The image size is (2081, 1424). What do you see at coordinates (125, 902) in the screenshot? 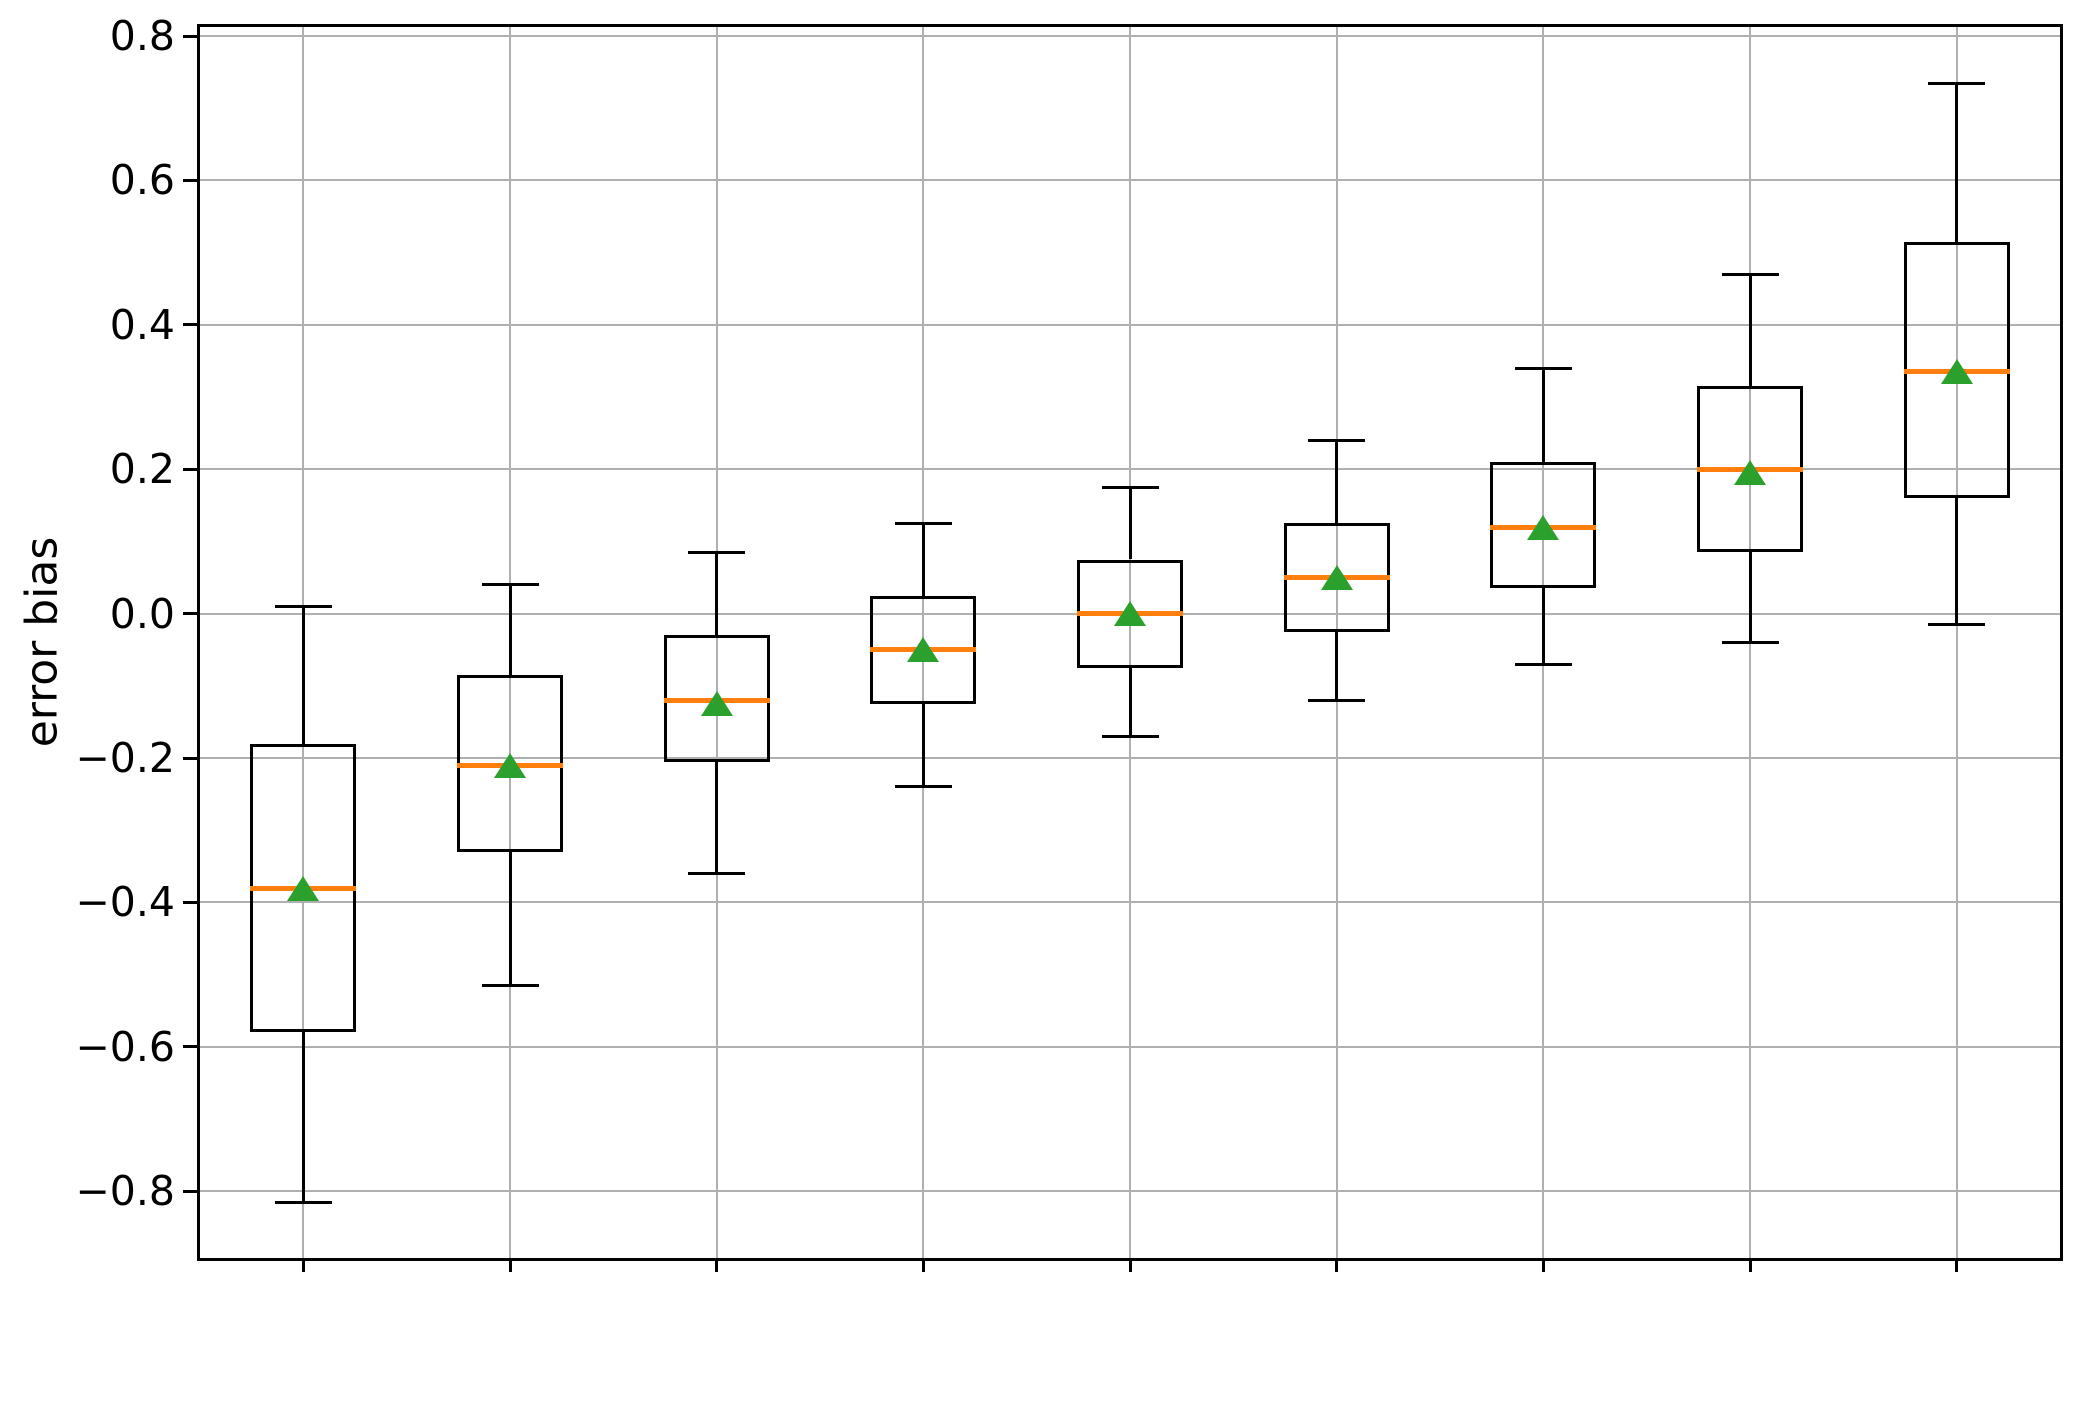
I see `y-tick-label: −0.4` at bounding box center [125, 902].